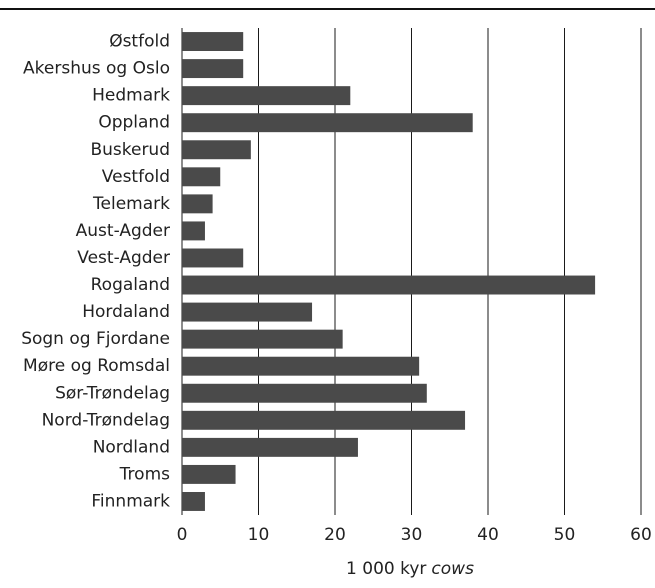  I want to click on x-tick-labels: 0 10 20 30 40 50 60, so click(414, 535).